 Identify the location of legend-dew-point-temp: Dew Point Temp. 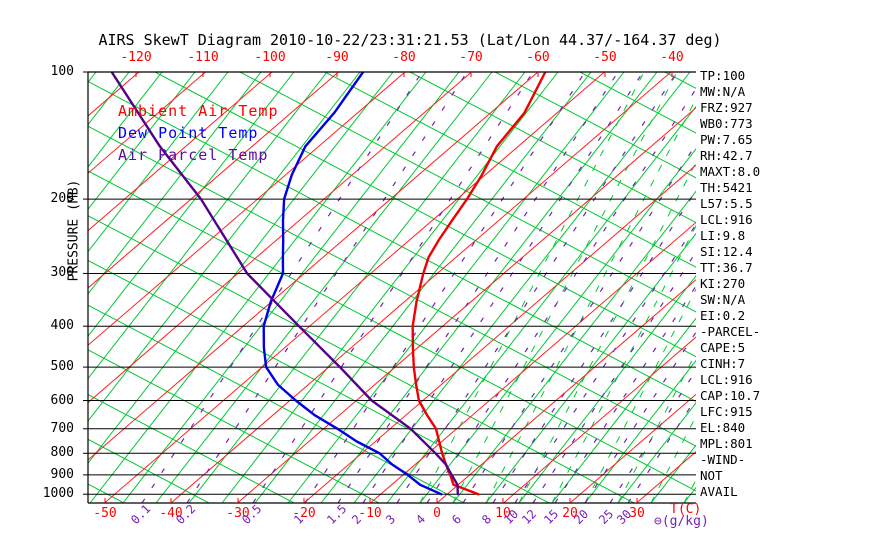
(188, 133).